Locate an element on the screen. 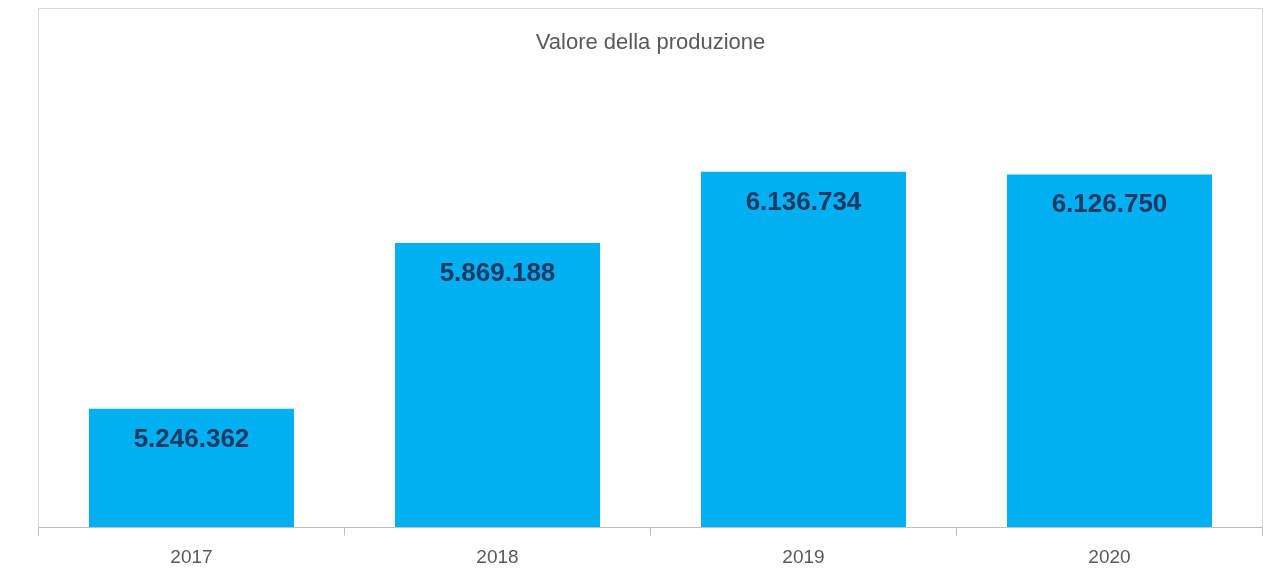  x-tick-label: 2020 is located at coordinates (1109, 556).